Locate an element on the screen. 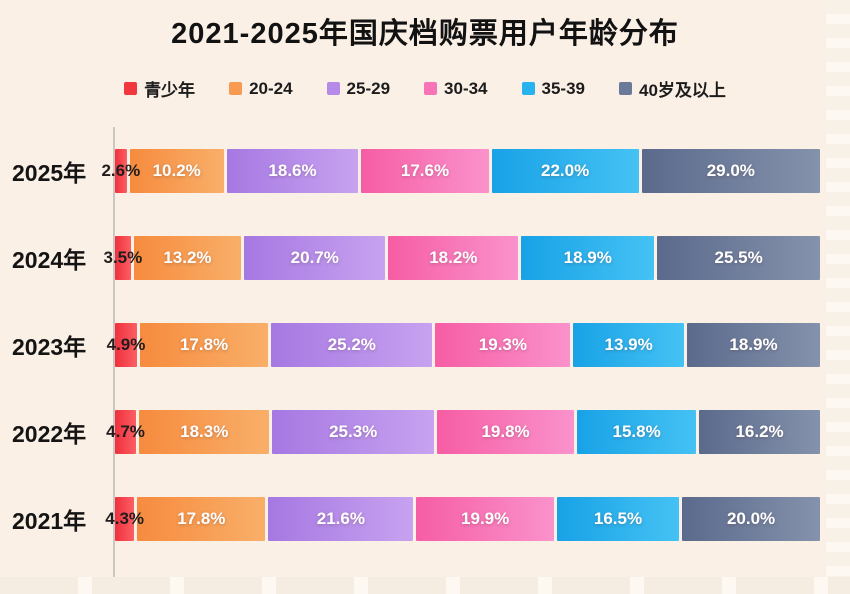 The width and height of the screenshot is (850, 594). stacked-bar: 4.3% 17.8% 21.6% 19.9% 16.5% 20.0% is located at coordinates (463, 519).